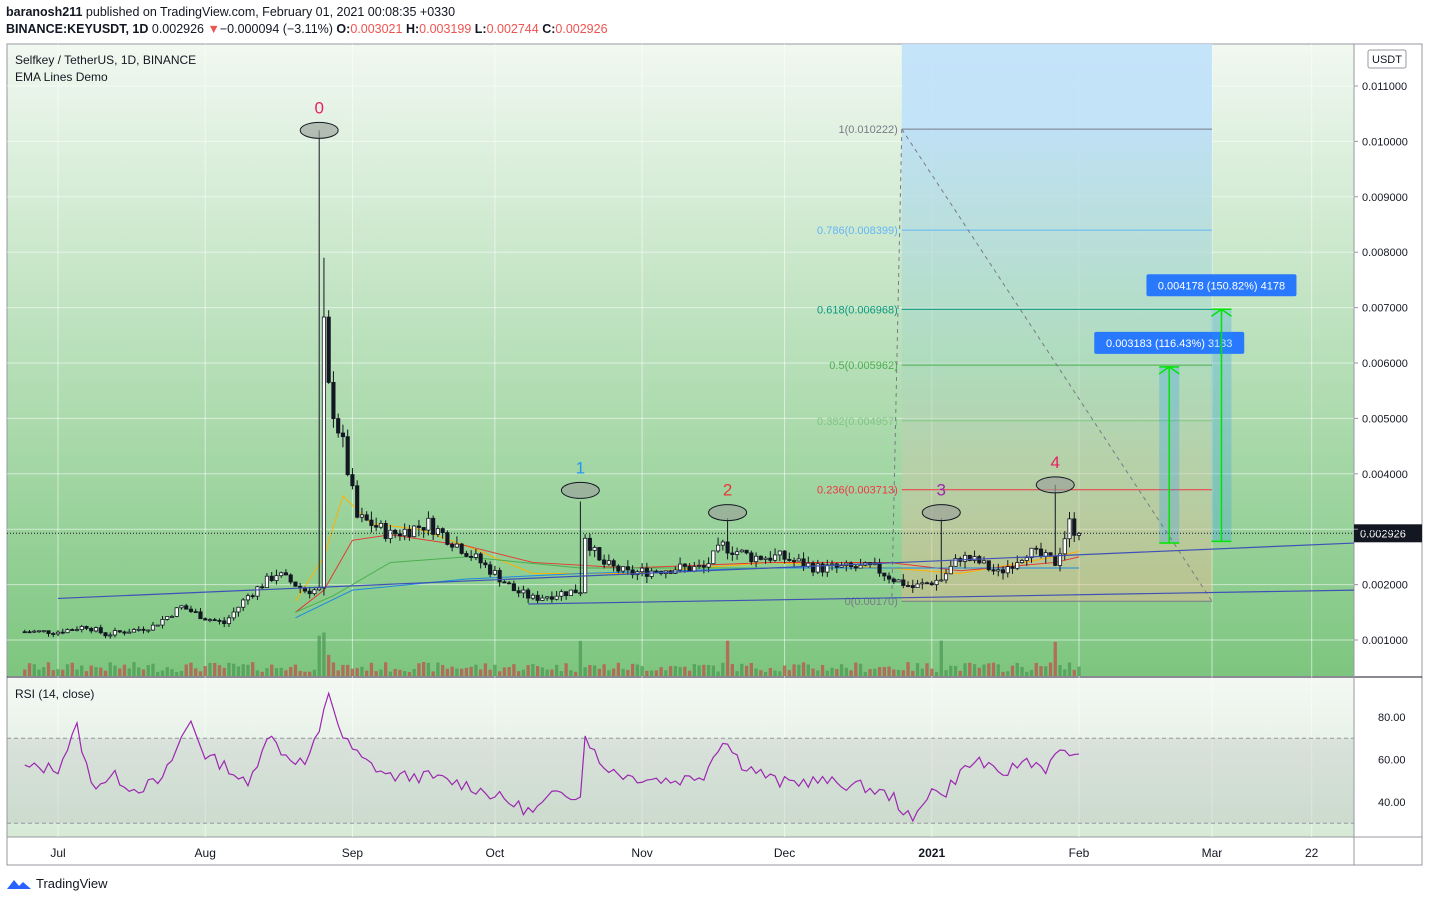 The width and height of the screenshot is (1429, 903). What do you see at coordinates (44, 12) in the screenshot?
I see `author-name: baranosh211` at bounding box center [44, 12].